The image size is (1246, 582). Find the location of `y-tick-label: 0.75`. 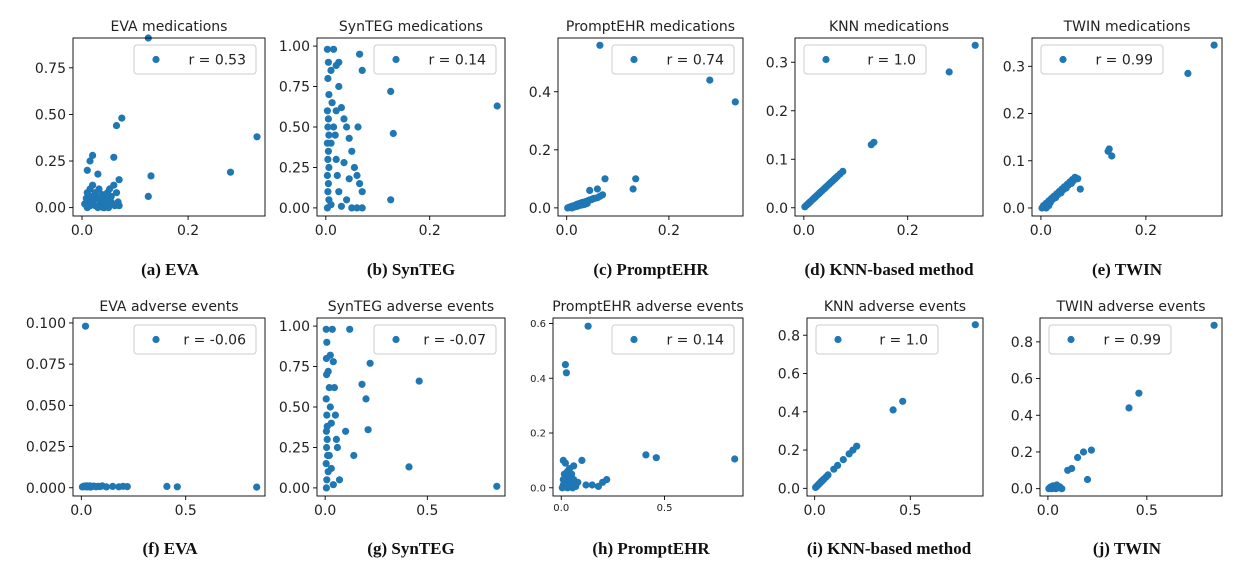

y-tick-label: 0.75 is located at coordinates (294, 368).